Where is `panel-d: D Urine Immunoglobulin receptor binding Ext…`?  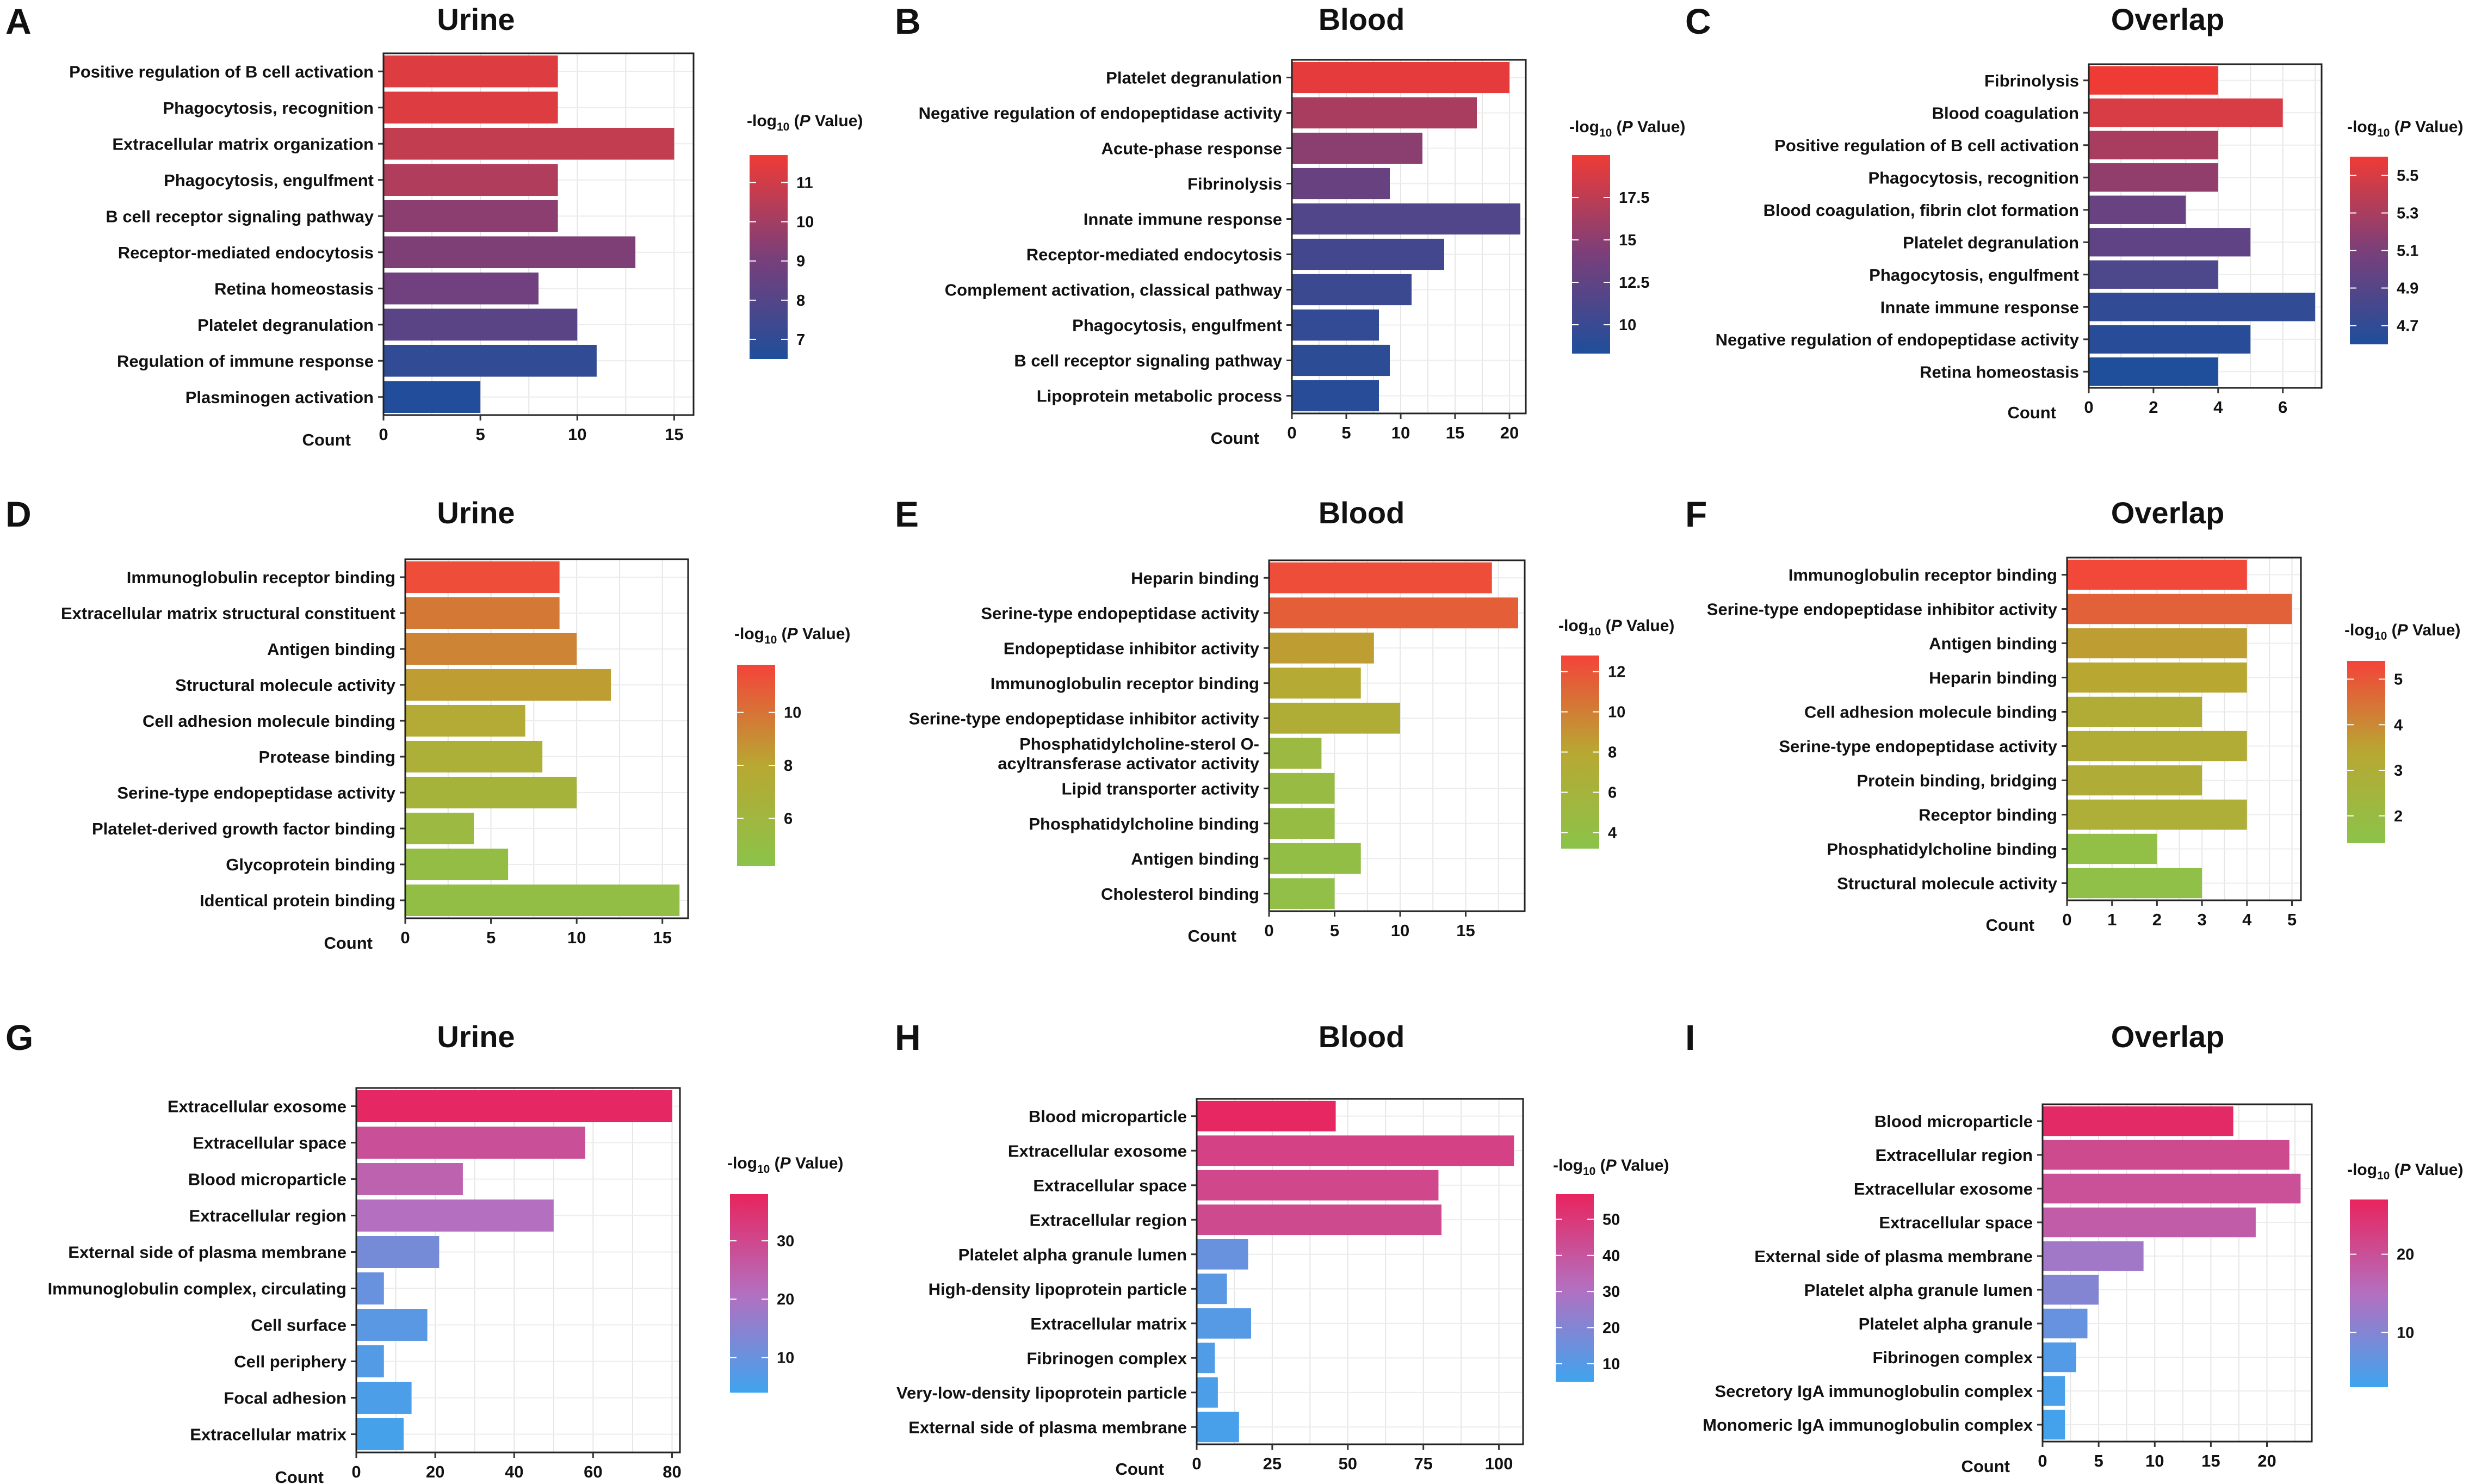 panel-d: D Urine Immunoglobulin receptor binding Ext… is located at coordinates (427, 723).